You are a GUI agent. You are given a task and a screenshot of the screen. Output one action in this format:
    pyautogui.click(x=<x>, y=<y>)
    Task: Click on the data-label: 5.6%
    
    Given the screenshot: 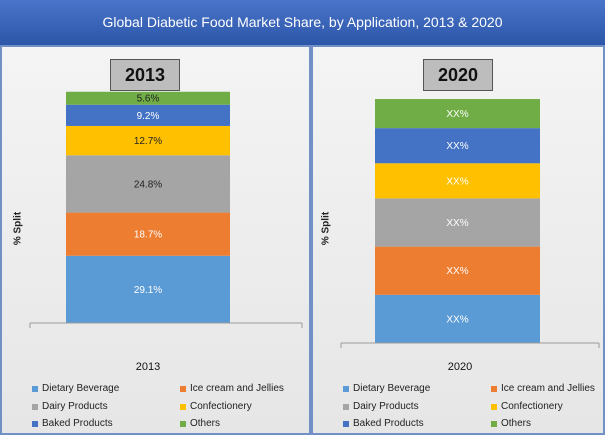 What is the action you would take?
    pyautogui.click(x=148, y=99)
    